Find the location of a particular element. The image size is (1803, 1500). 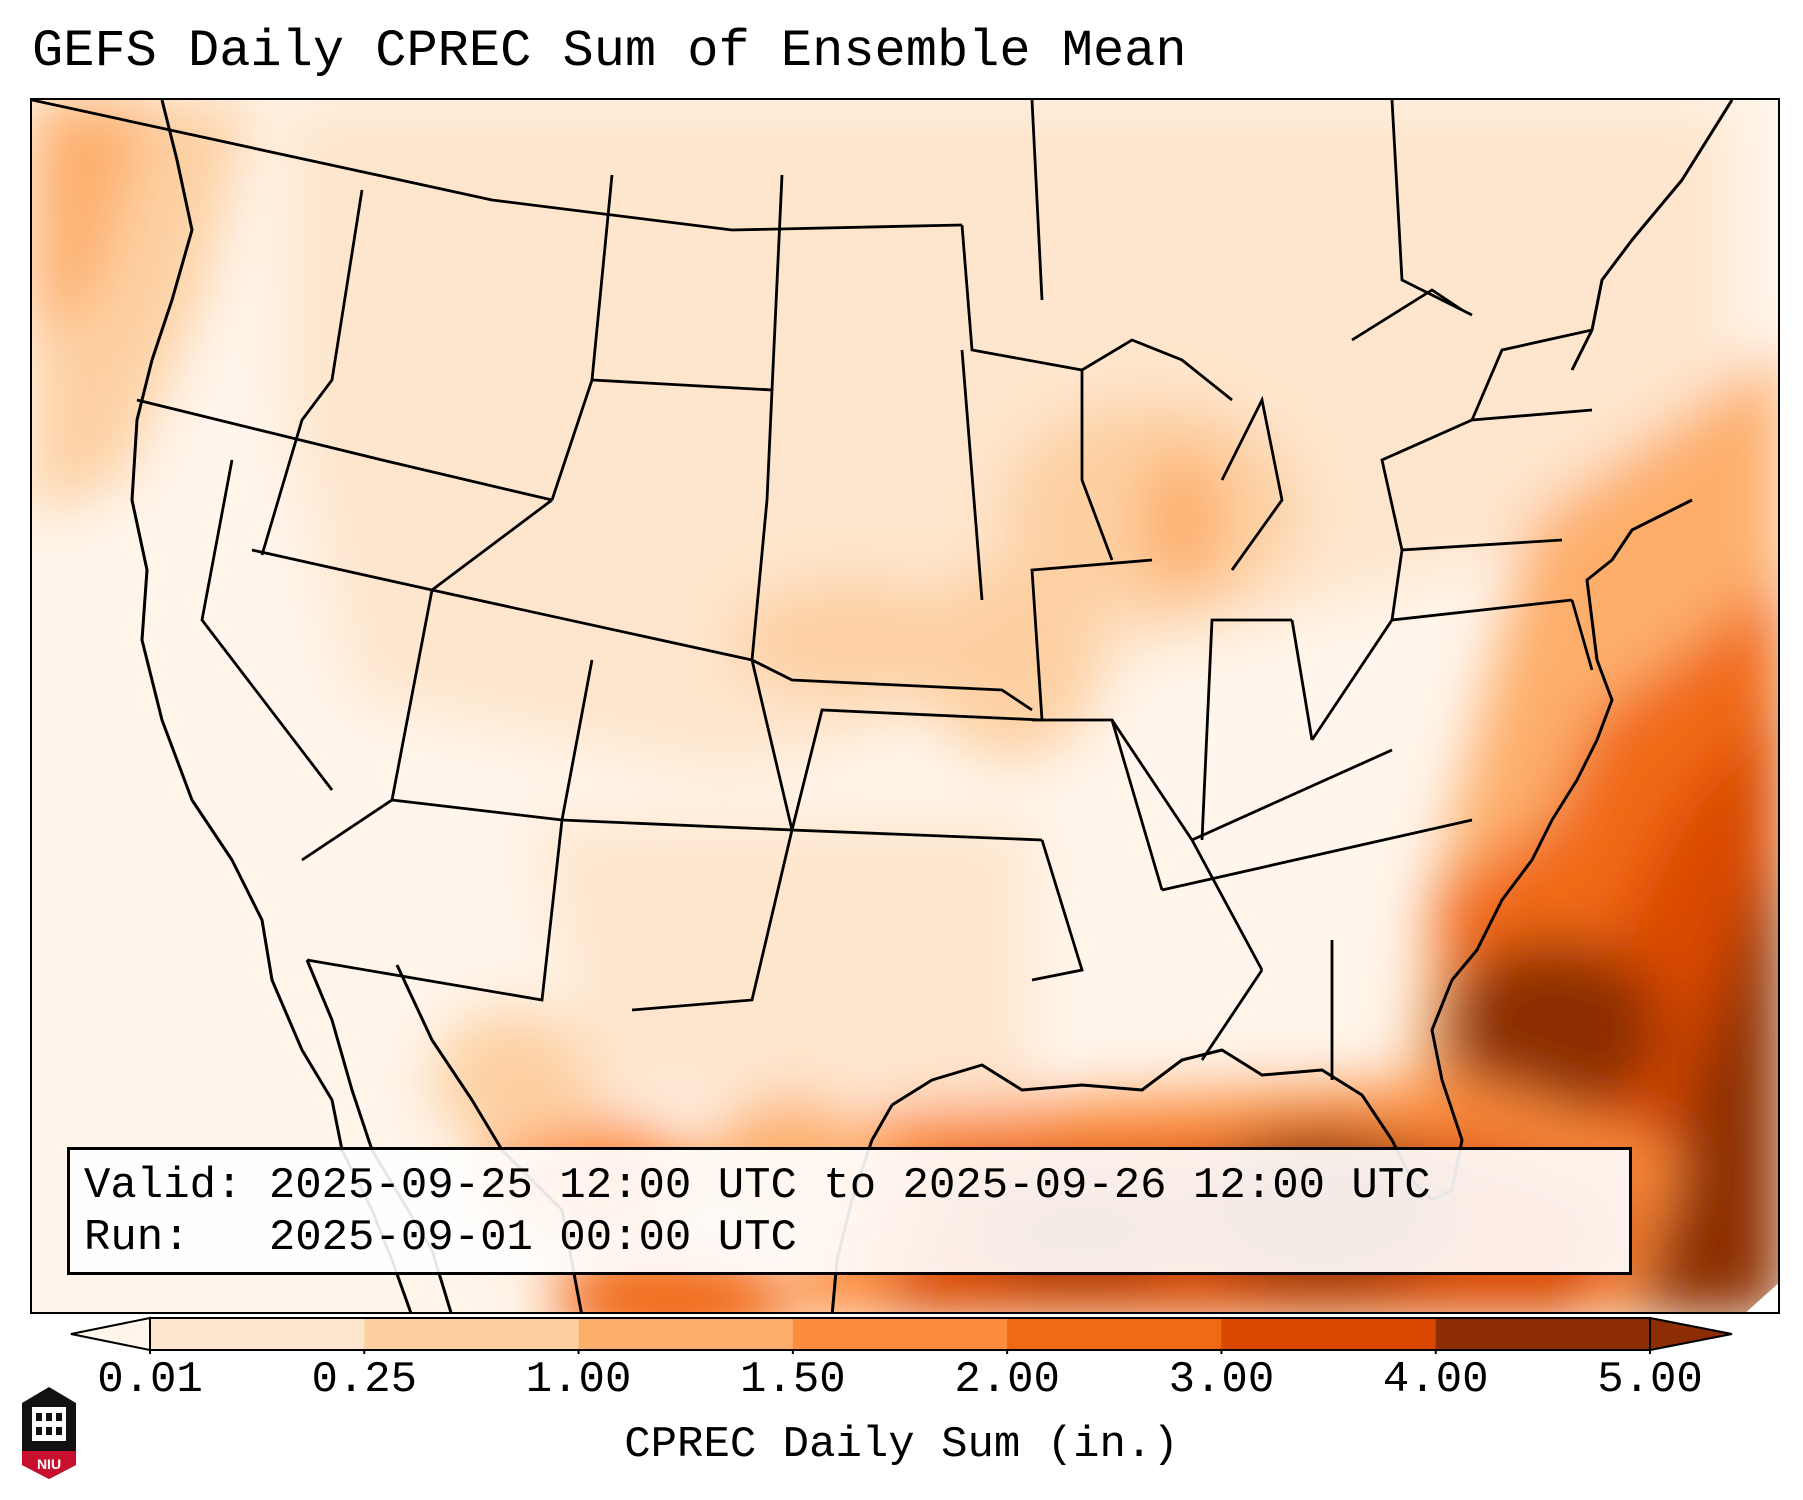

valid-label: Valid: is located at coordinates (163, 1186).